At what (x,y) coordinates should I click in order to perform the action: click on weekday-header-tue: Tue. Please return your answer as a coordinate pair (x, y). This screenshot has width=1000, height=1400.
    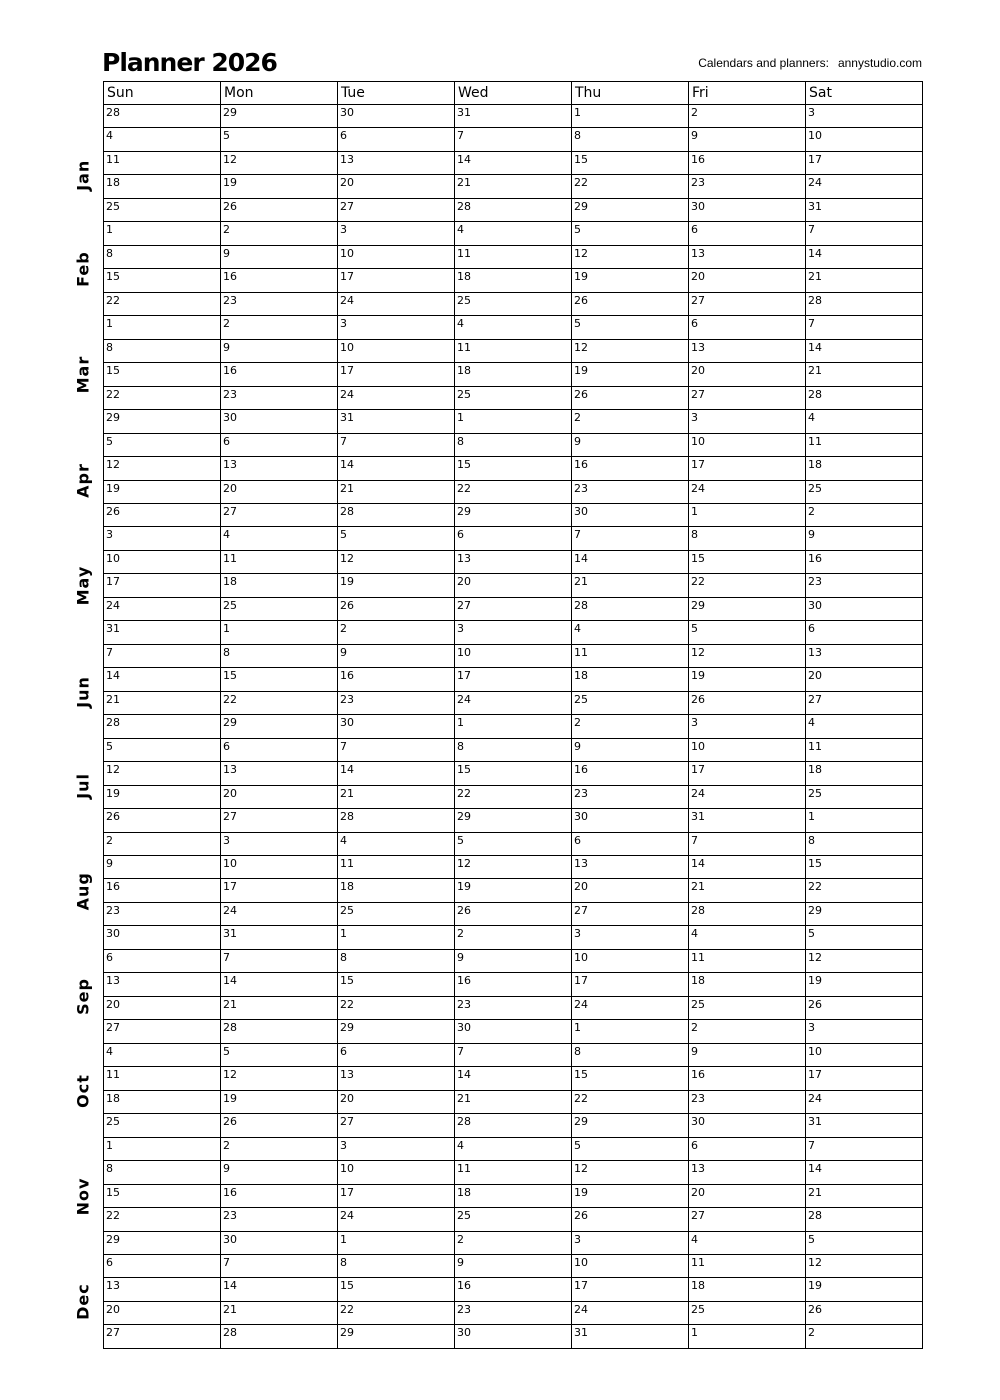
    Looking at the image, I should click on (396, 93).